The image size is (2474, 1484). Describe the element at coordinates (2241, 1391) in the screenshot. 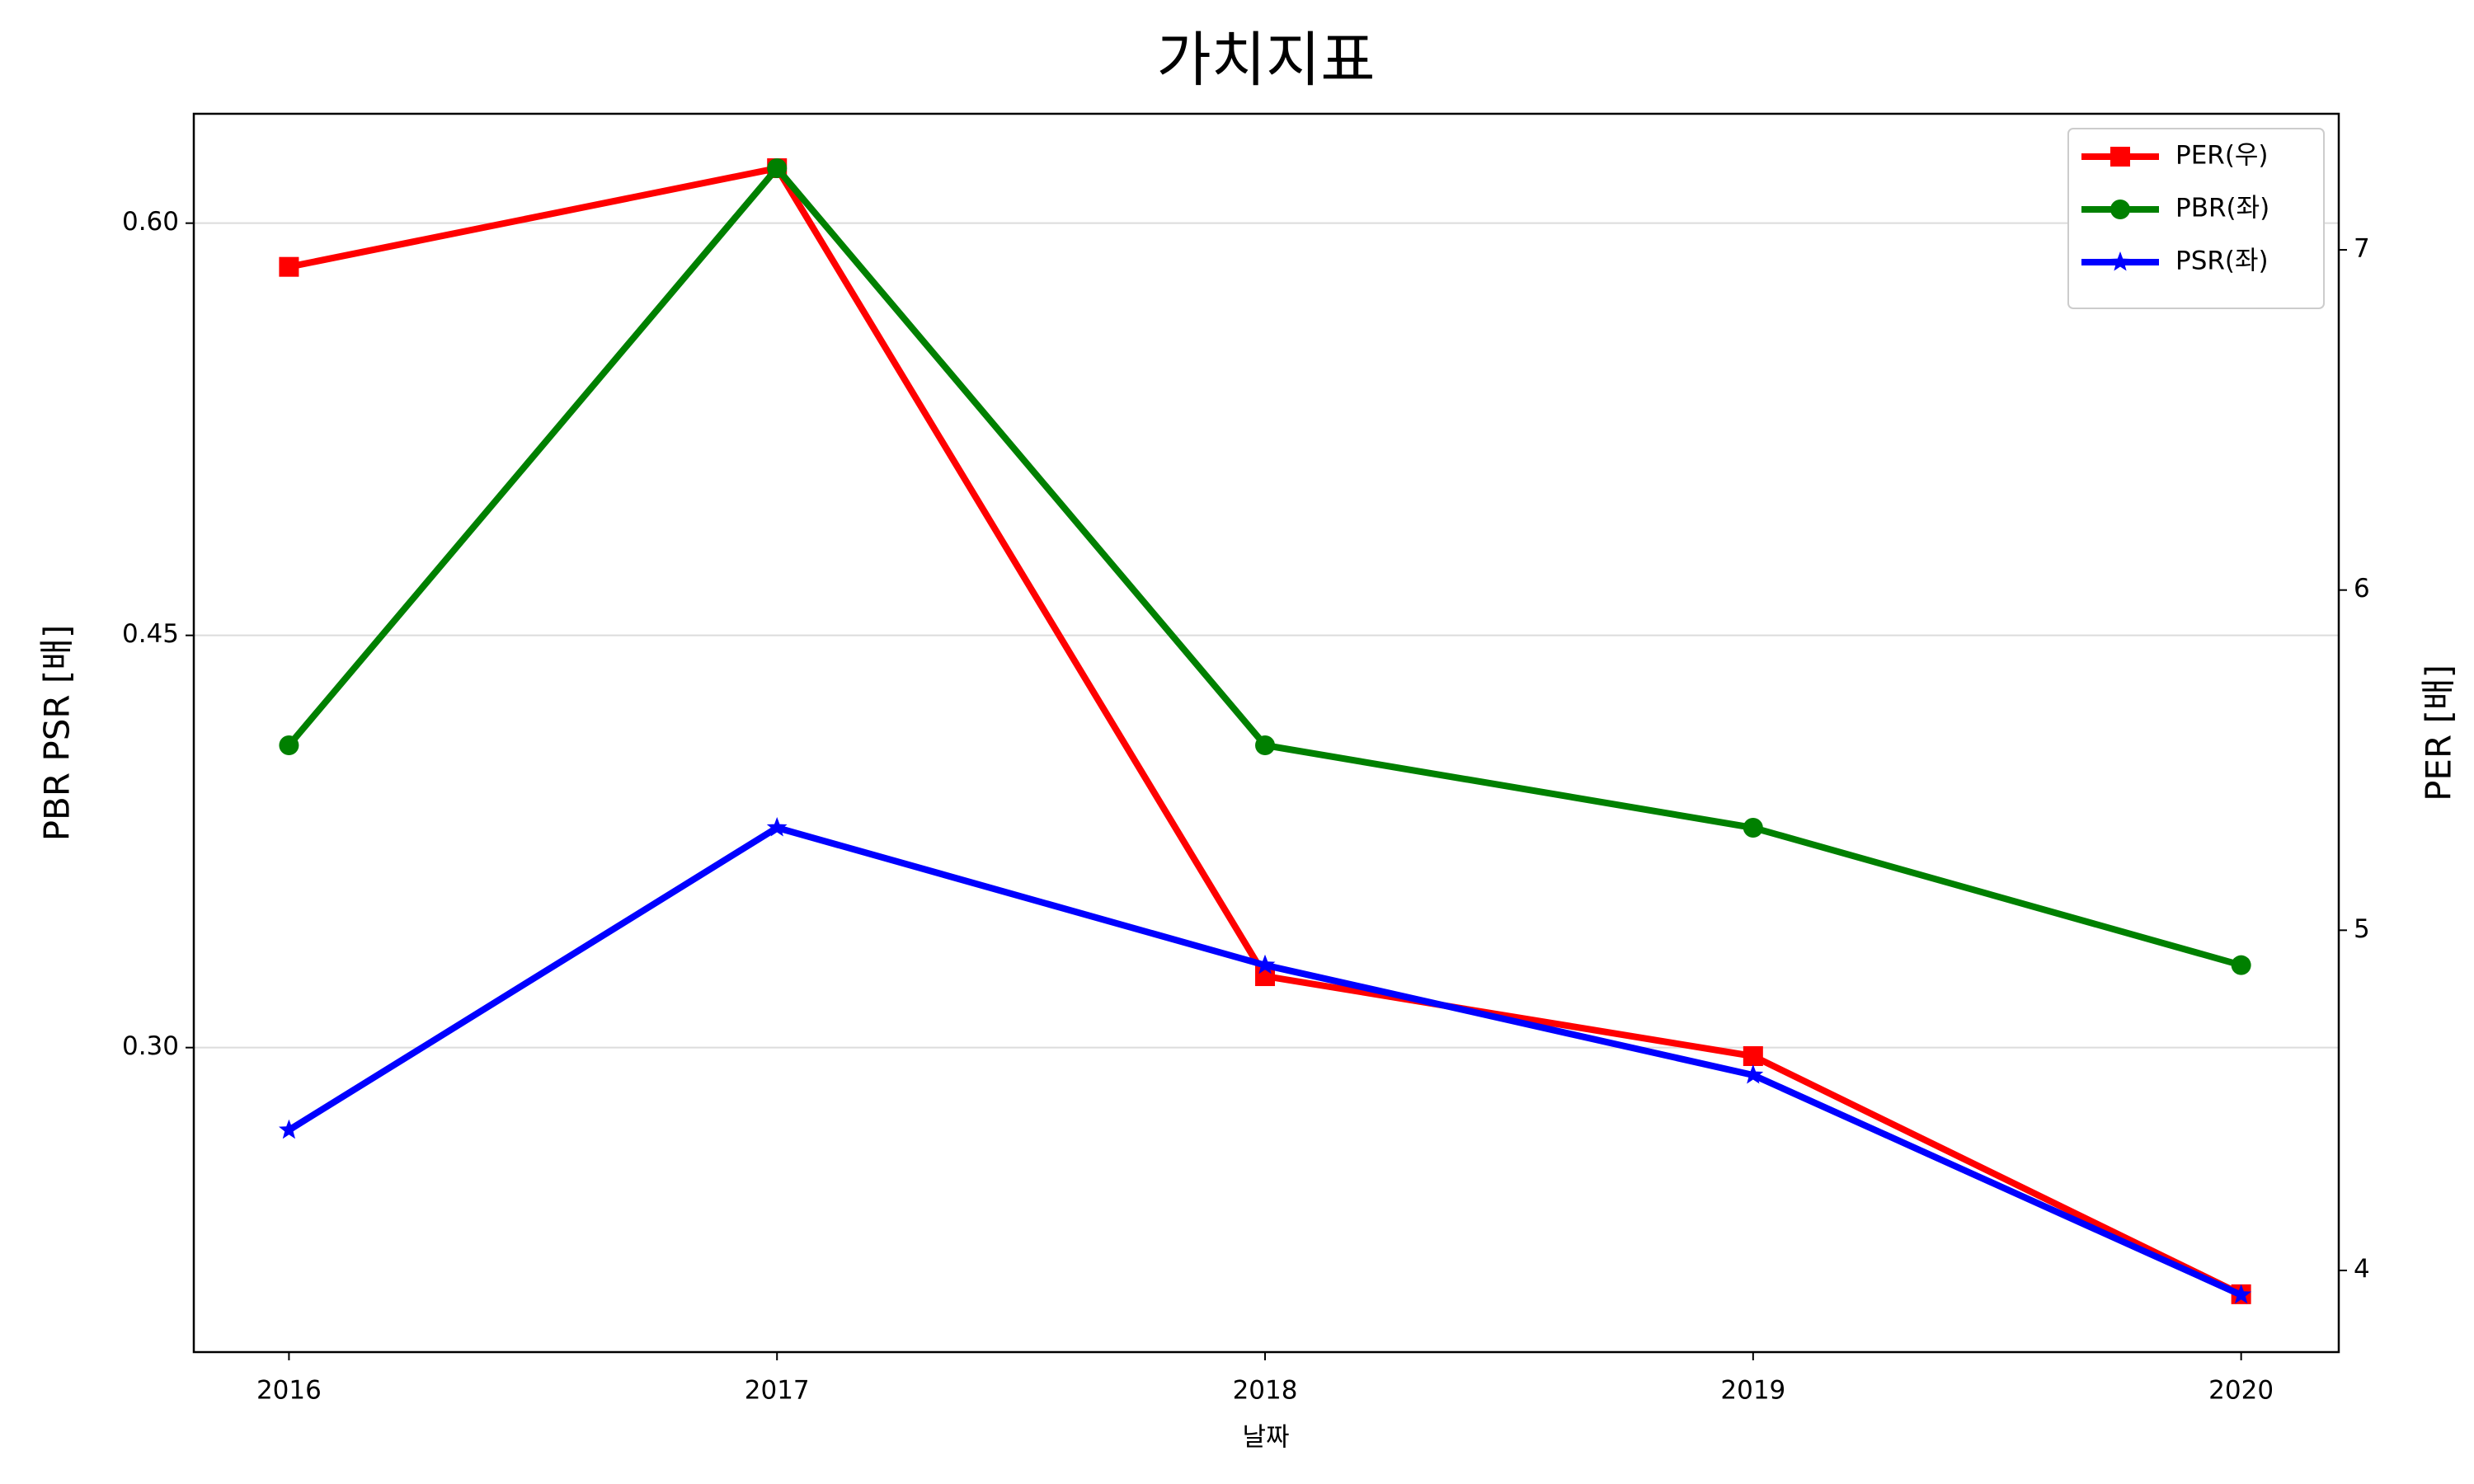

I see `x-tick-label: 2020` at that location.